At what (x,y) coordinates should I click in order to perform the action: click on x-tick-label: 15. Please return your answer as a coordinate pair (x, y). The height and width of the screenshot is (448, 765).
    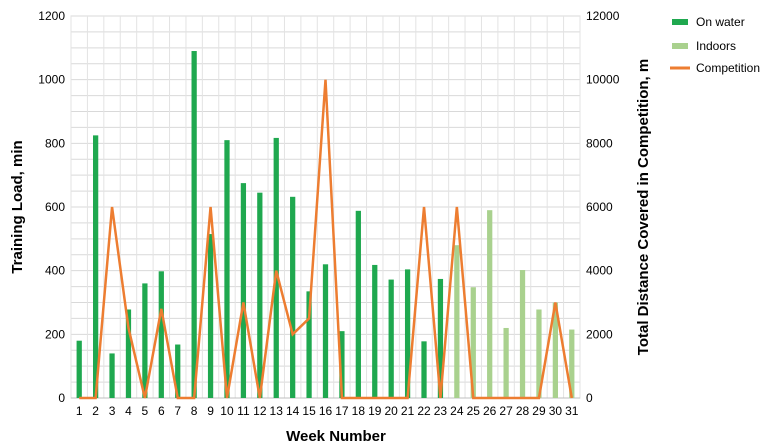
    Looking at the image, I should click on (309, 411).